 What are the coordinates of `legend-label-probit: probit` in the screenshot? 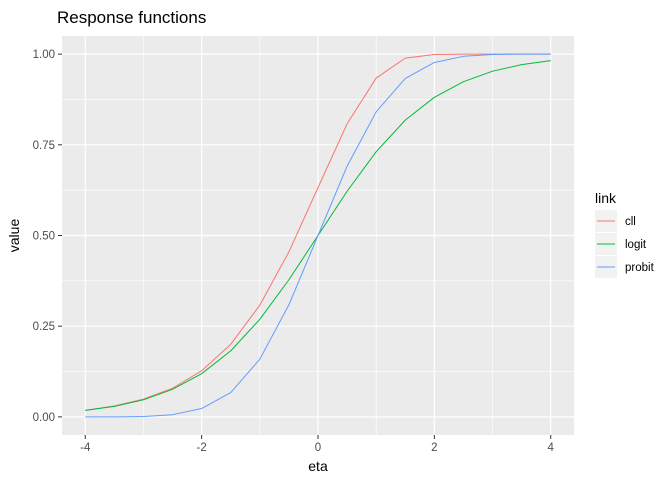 It's located at (640, 268).